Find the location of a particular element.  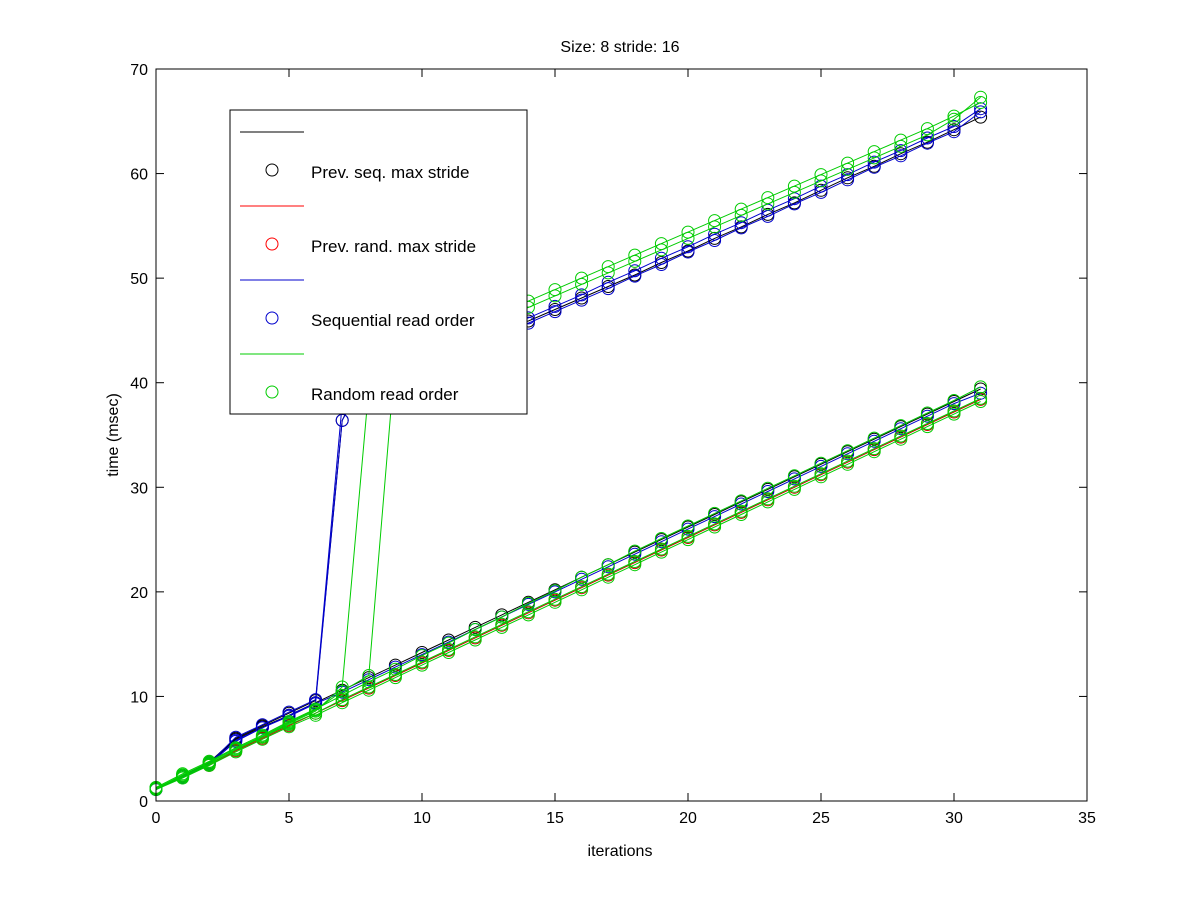

x-tick-label-2: 10 is located at coordinates (422, 818).